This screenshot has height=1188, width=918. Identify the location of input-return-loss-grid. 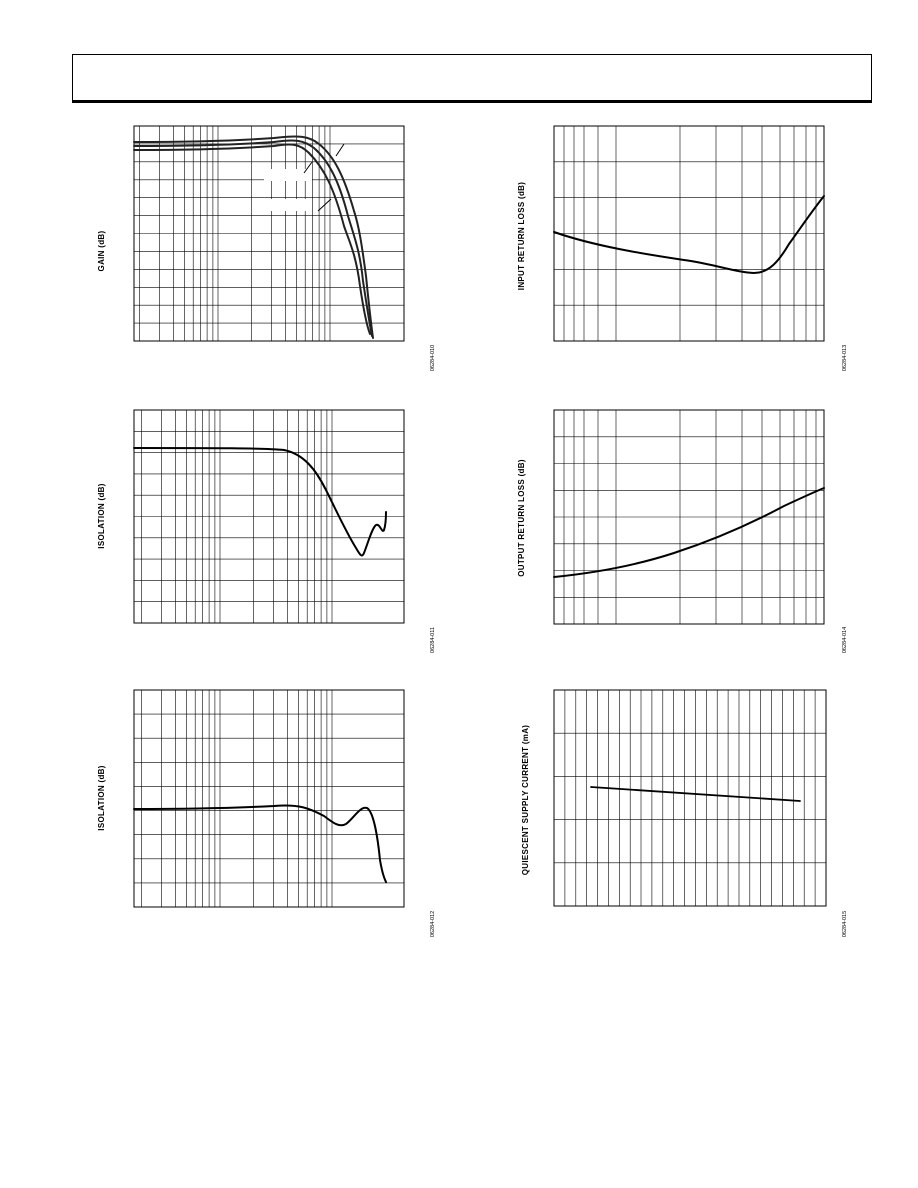
(689, 233).